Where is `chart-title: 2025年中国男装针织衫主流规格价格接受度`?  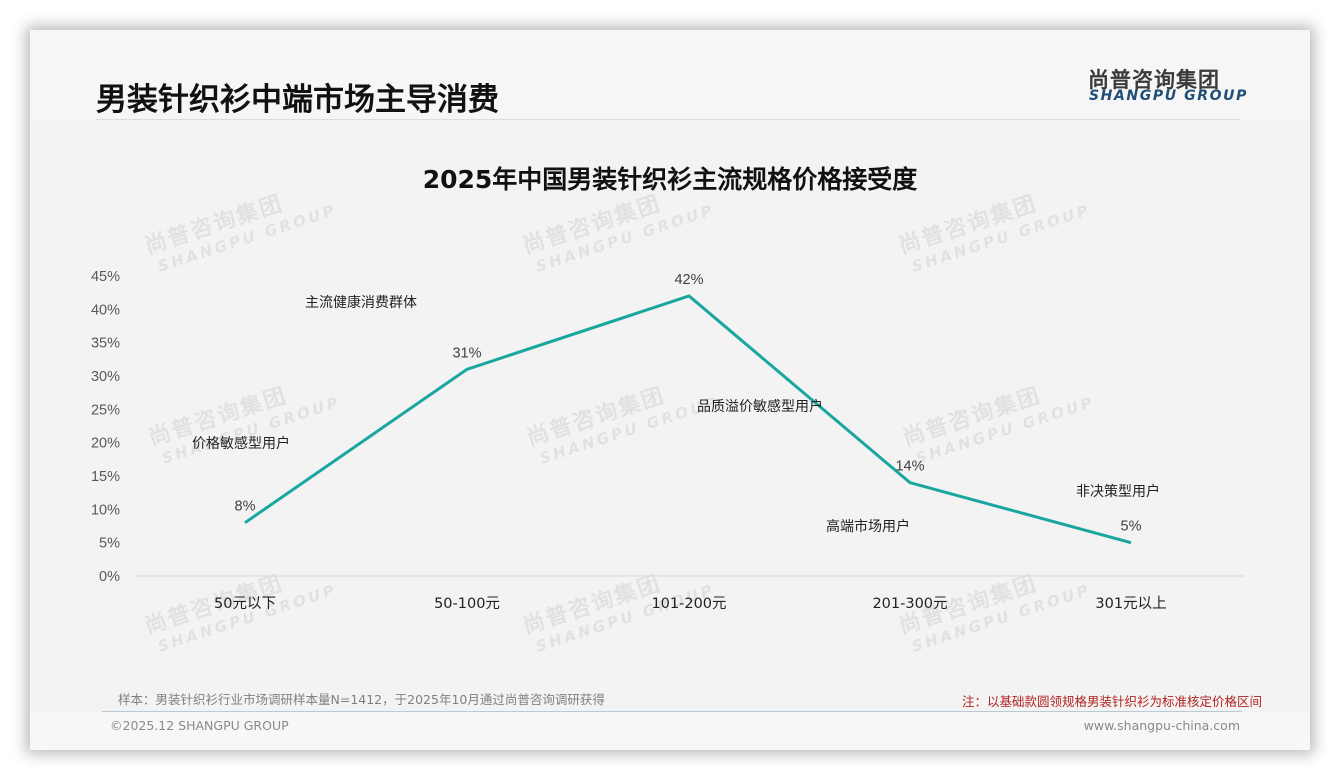
chart-title: 2025年中国男装针织衫主流规格价格接受度 is located at coordinates (670, 179).